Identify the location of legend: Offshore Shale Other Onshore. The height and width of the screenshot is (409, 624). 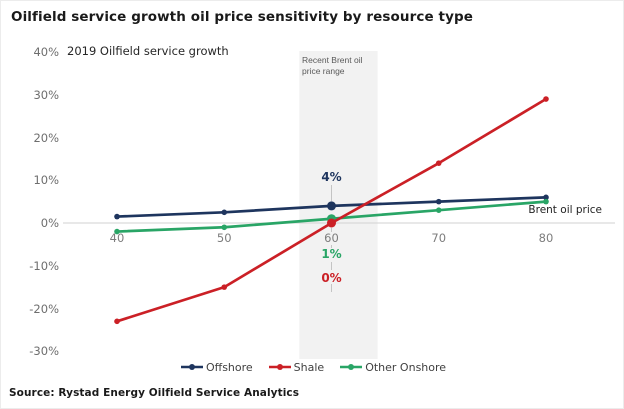
(312, 367).